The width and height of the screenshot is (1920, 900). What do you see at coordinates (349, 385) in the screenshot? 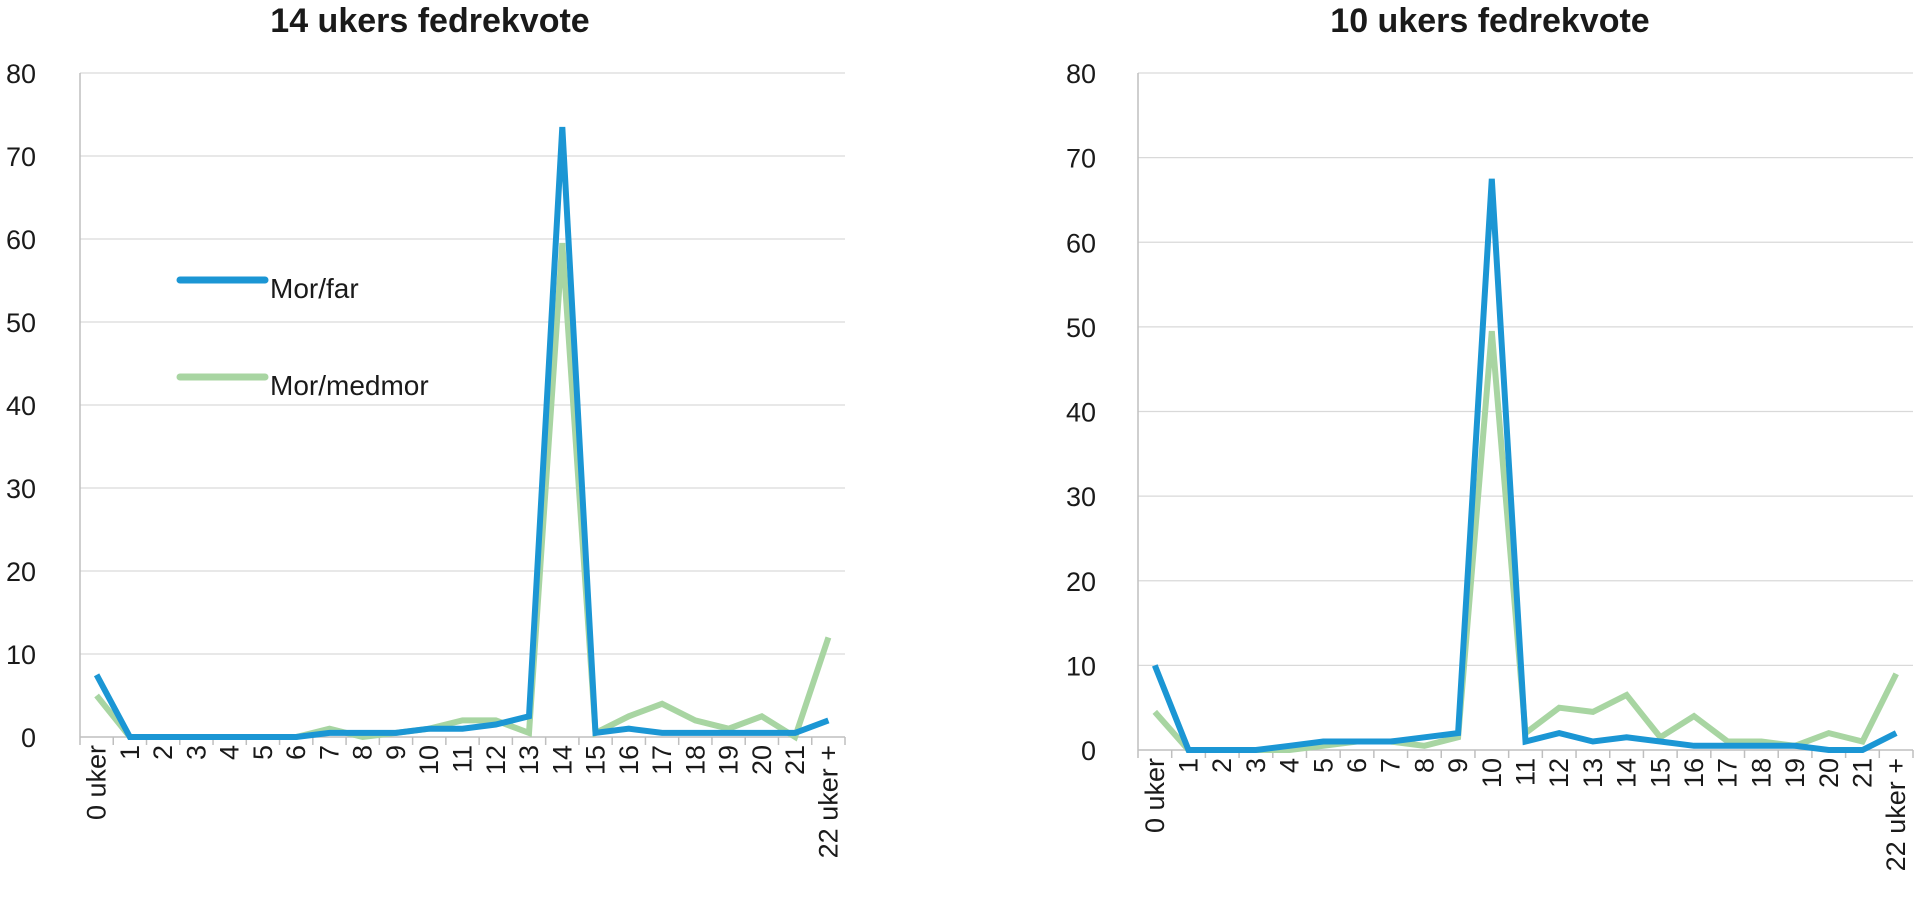
I see `legend-label: Mor/medmor` at bounding box center [349, 385].